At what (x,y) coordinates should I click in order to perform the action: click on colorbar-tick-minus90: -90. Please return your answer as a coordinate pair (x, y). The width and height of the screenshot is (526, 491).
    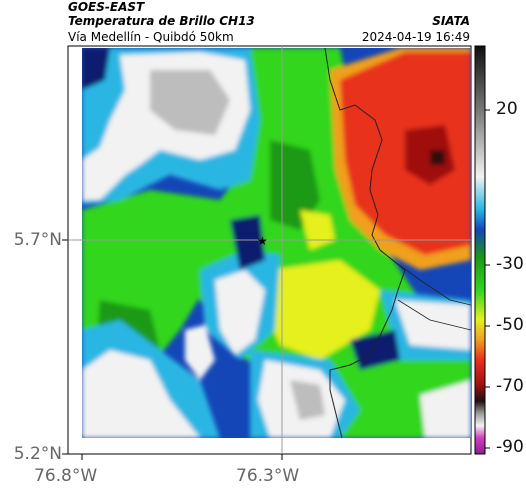
    Looking at the image, I should click on (510, 447).